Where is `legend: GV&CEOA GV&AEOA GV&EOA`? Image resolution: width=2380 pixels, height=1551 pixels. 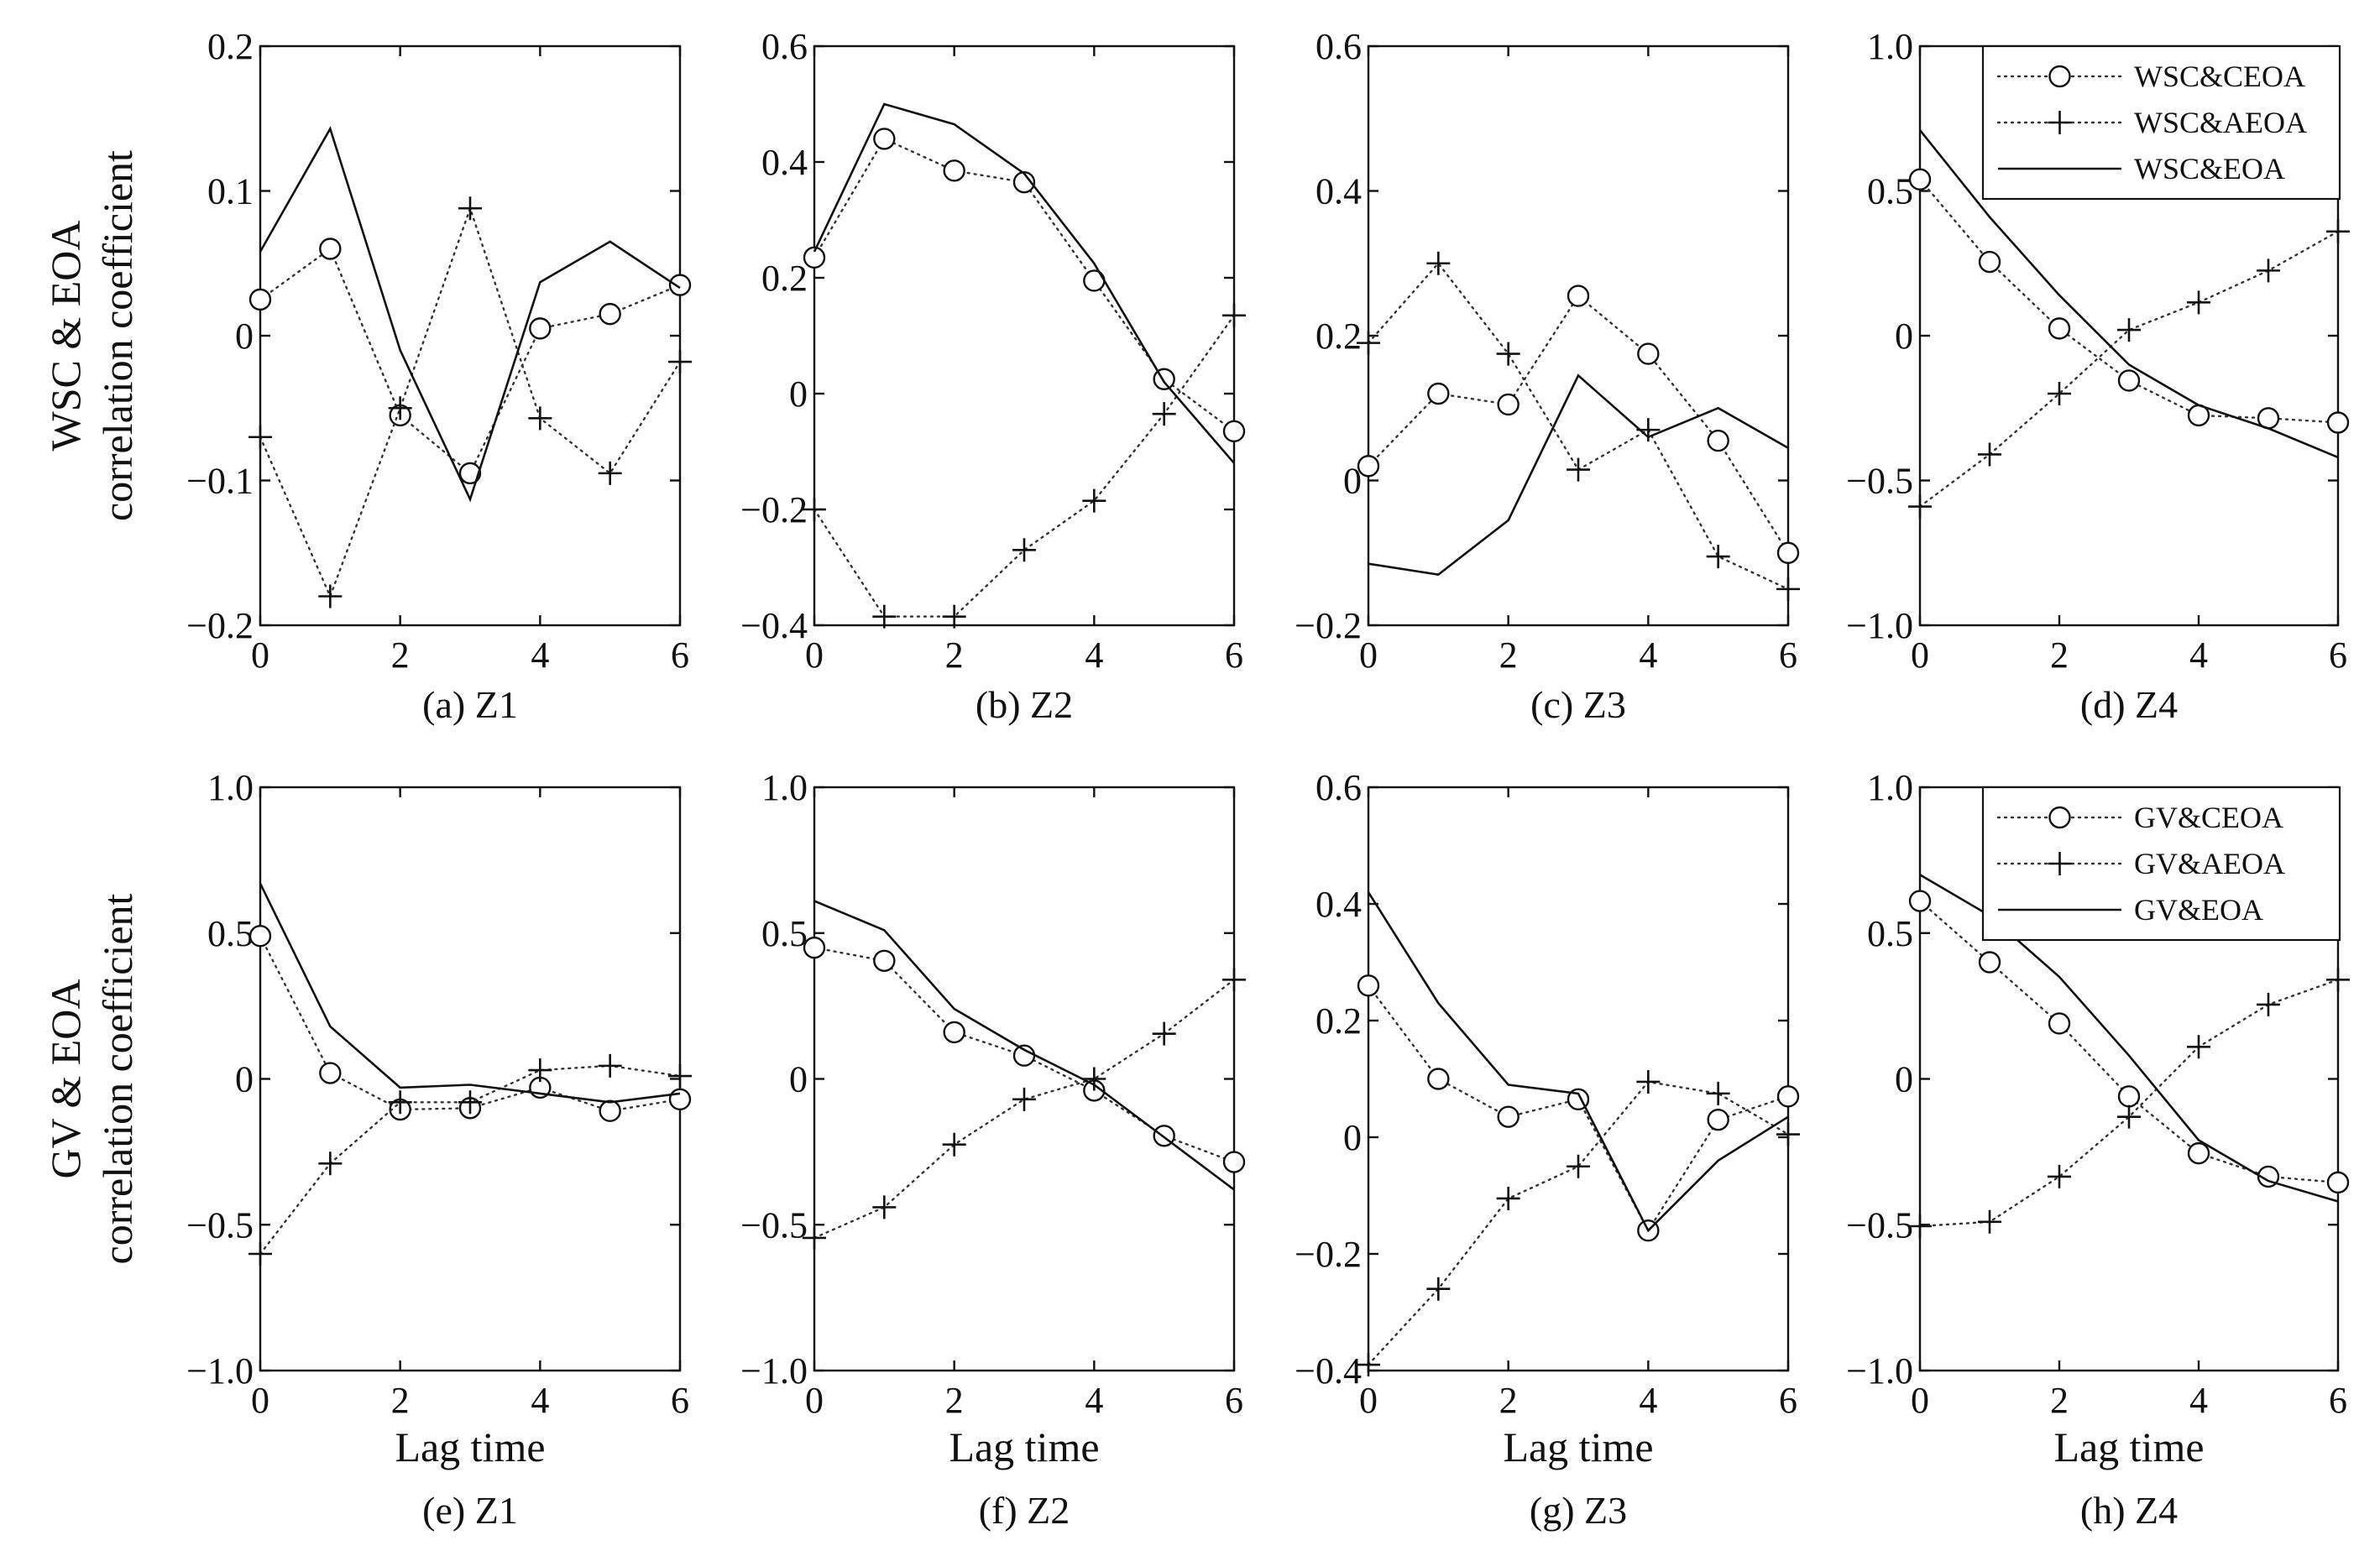 legend: GV&CEOA GV&AEOA GV&EOA is located at coordinates (2161, 864).